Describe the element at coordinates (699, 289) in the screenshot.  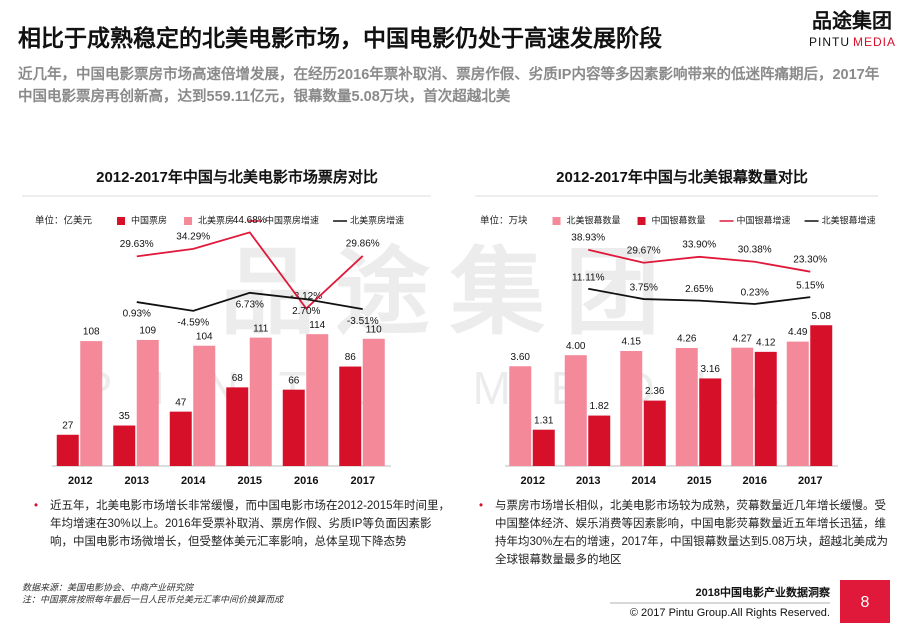
I see `data-label: 2.65%` at that location.